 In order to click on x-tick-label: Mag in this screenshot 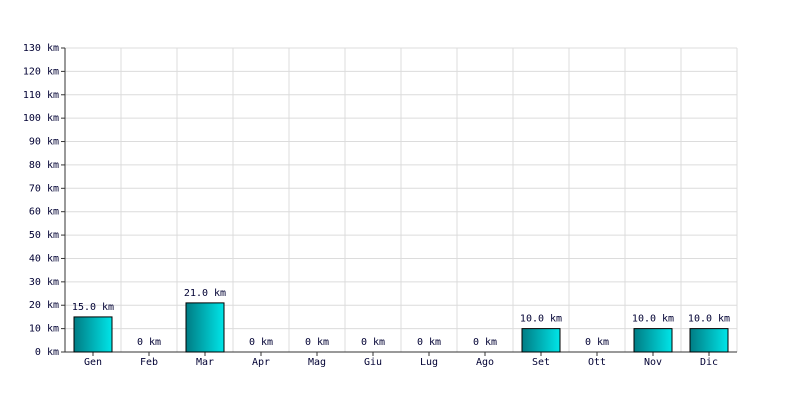, I will do `click(317, 362)`.